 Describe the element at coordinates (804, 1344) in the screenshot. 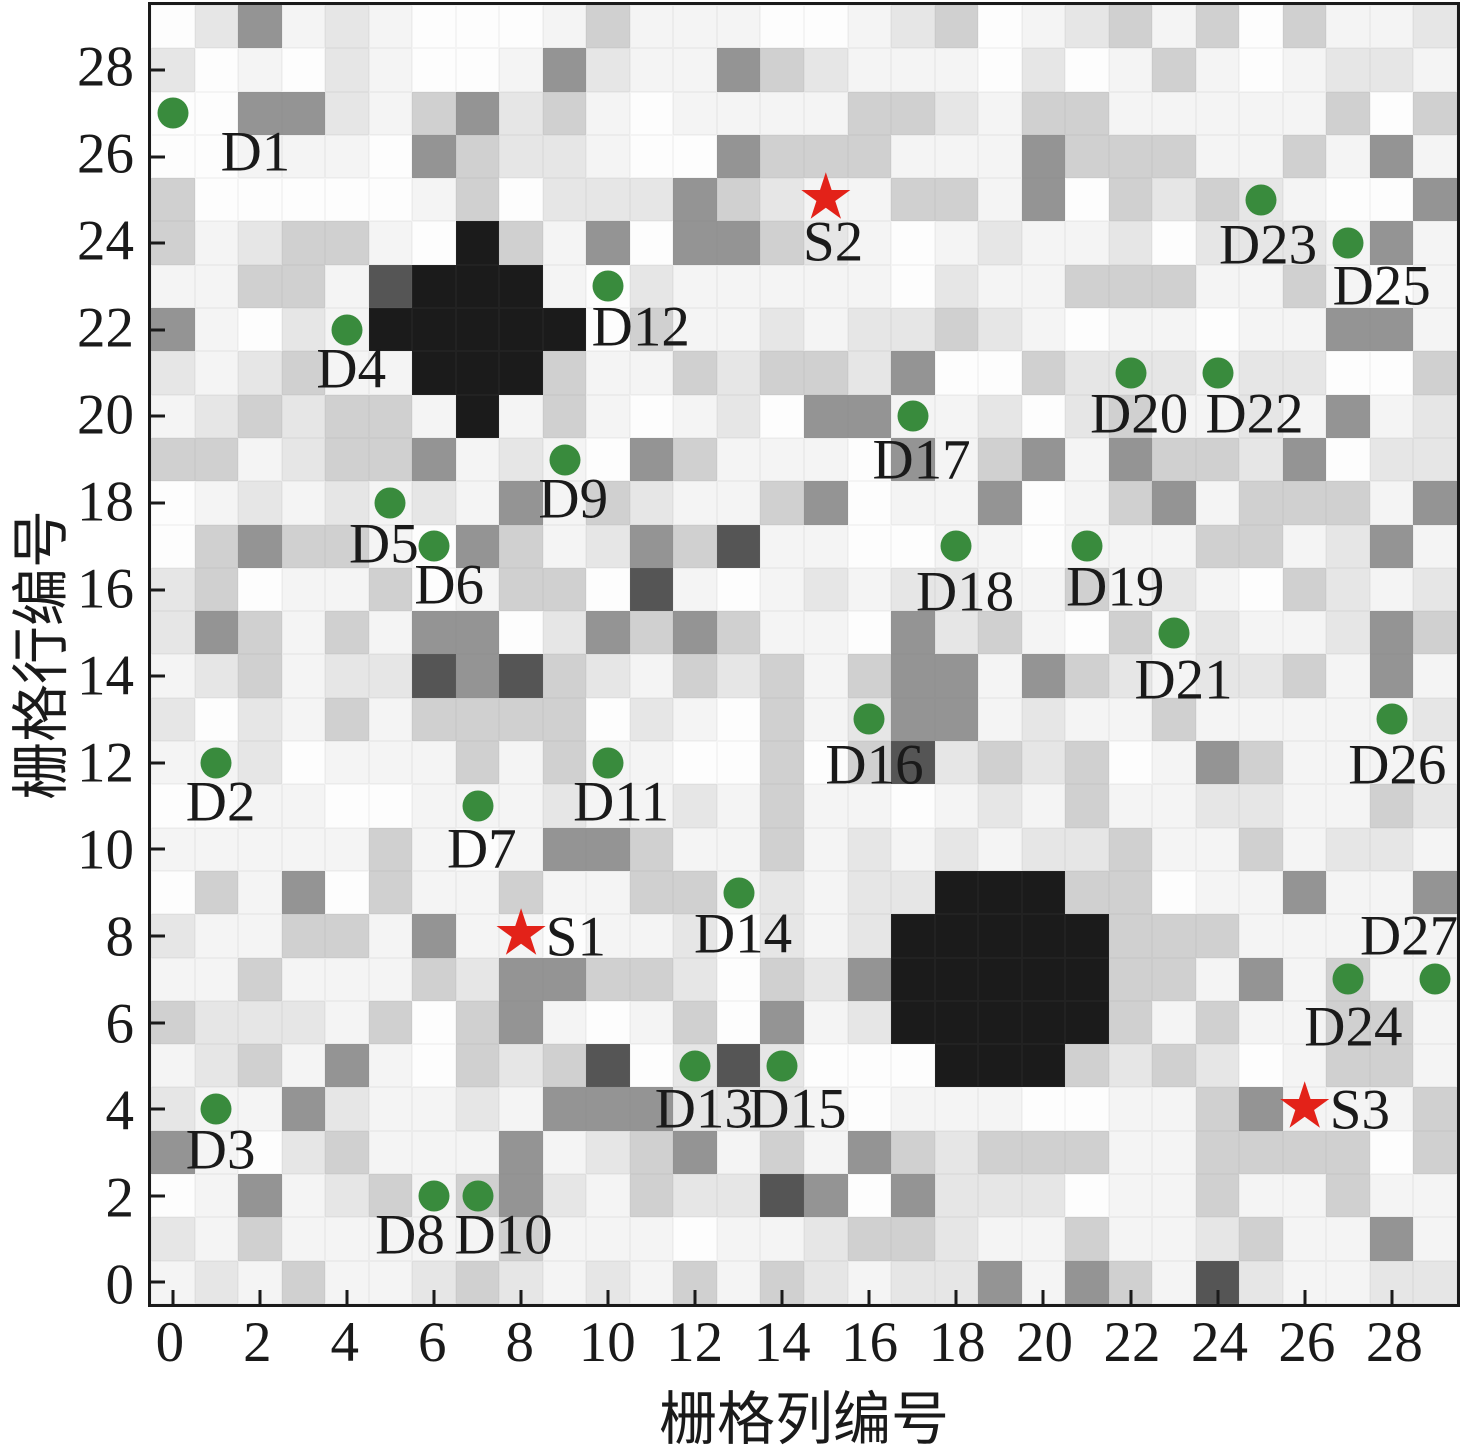

I see `x-tick-labels: 0 2 4 6 8 10 12 14 16 18 20 22 24 26 28` at that location.